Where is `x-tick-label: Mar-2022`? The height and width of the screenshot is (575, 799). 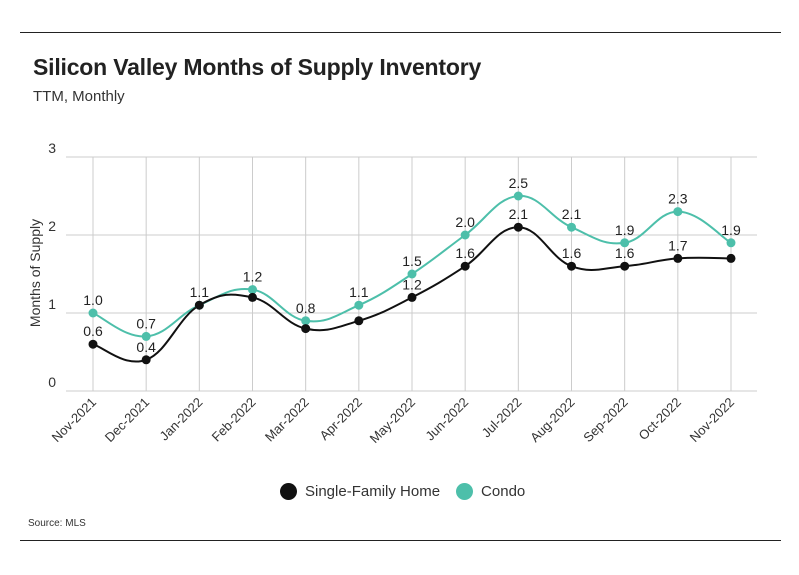
x-tick-label: Mar-2022 is located at coordinates (287, 420).